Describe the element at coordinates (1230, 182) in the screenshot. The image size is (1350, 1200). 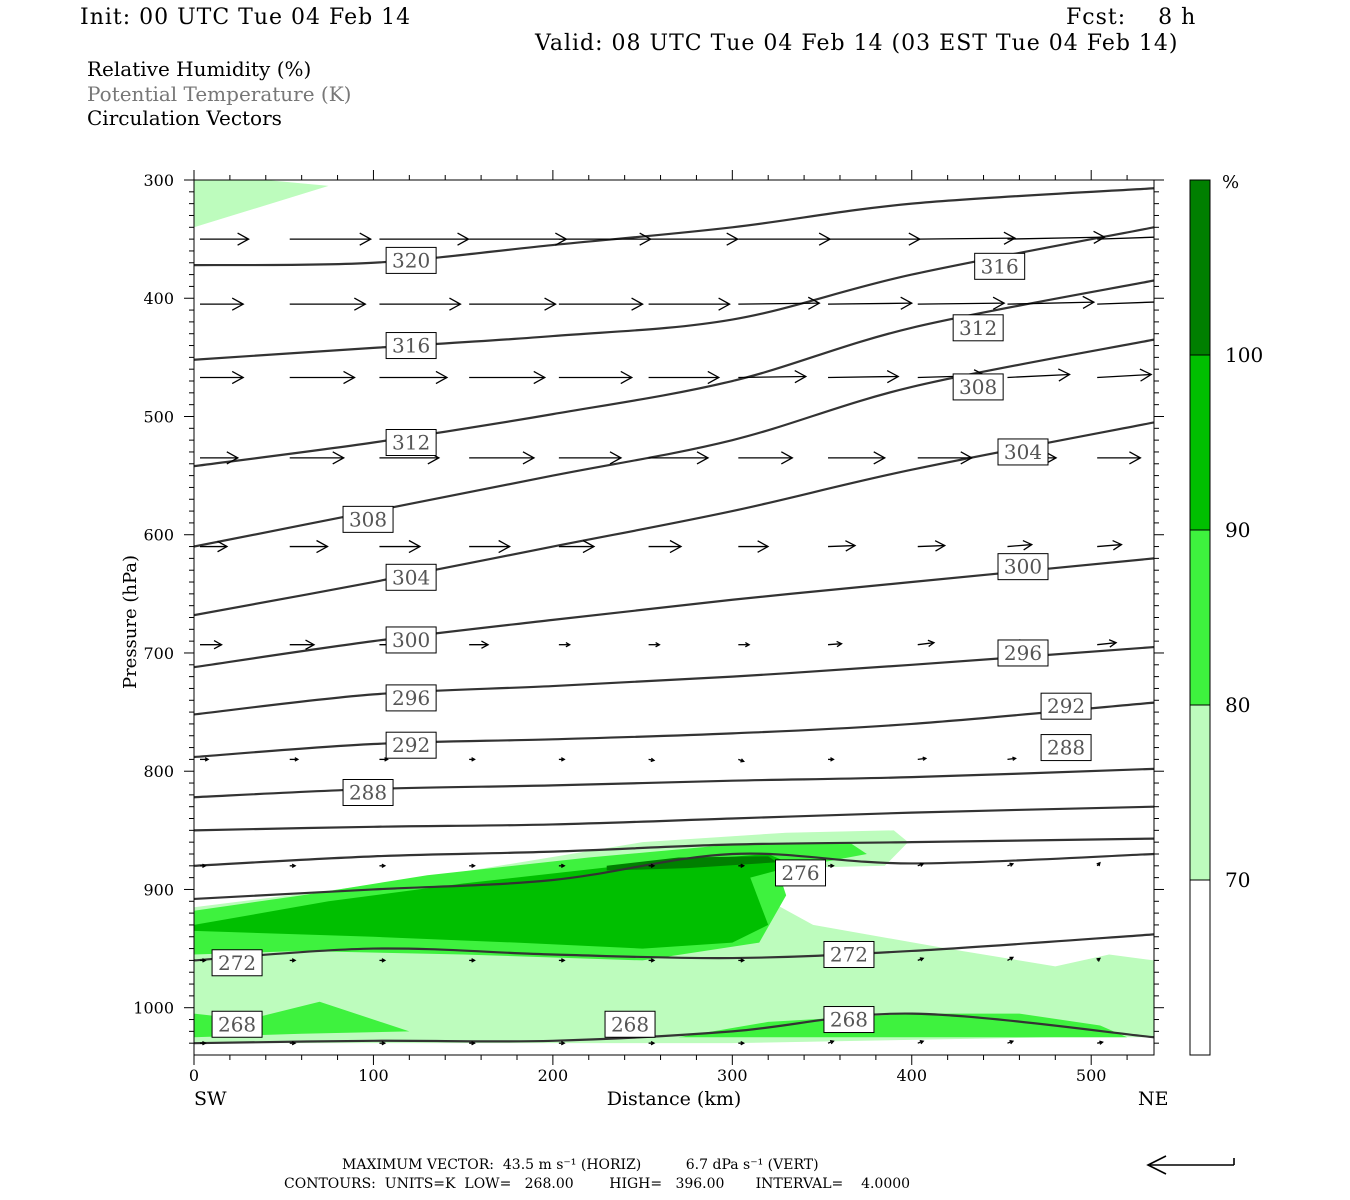
I see `colorbar-unit: %` at that location.